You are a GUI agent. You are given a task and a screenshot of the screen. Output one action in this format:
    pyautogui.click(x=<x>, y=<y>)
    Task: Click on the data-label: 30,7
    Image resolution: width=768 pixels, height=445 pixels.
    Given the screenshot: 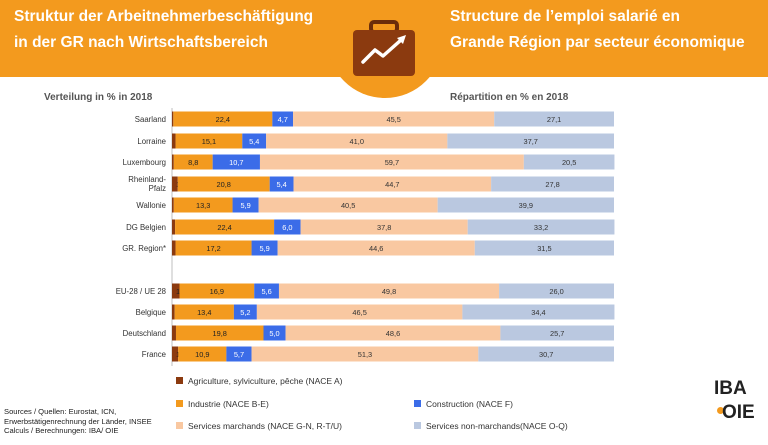 What is the action you would take?
    pyautogui.click(x=546, y=354)
    